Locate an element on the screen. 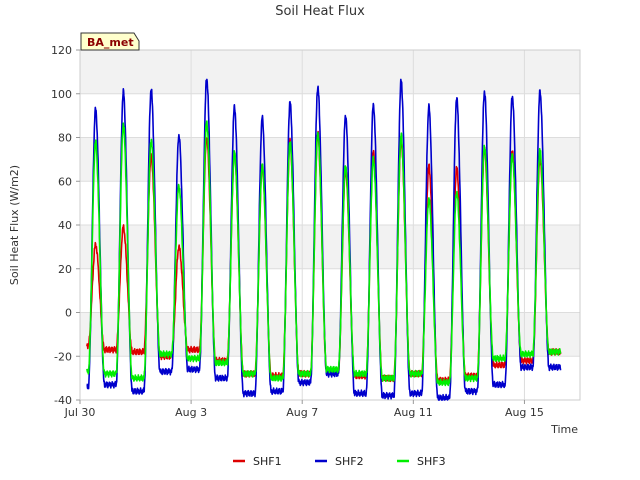 This screenshot has height=480, width=640. site-badge-box is located at coordinates (110, 41).